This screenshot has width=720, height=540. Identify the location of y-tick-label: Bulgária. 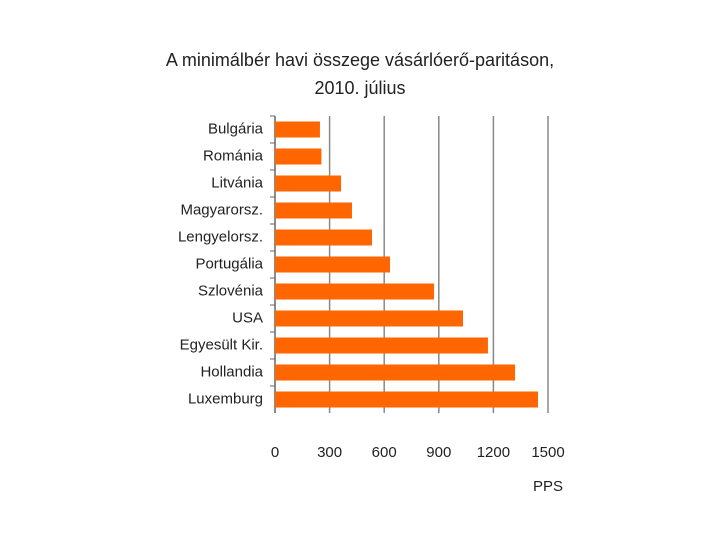
(236, 128).